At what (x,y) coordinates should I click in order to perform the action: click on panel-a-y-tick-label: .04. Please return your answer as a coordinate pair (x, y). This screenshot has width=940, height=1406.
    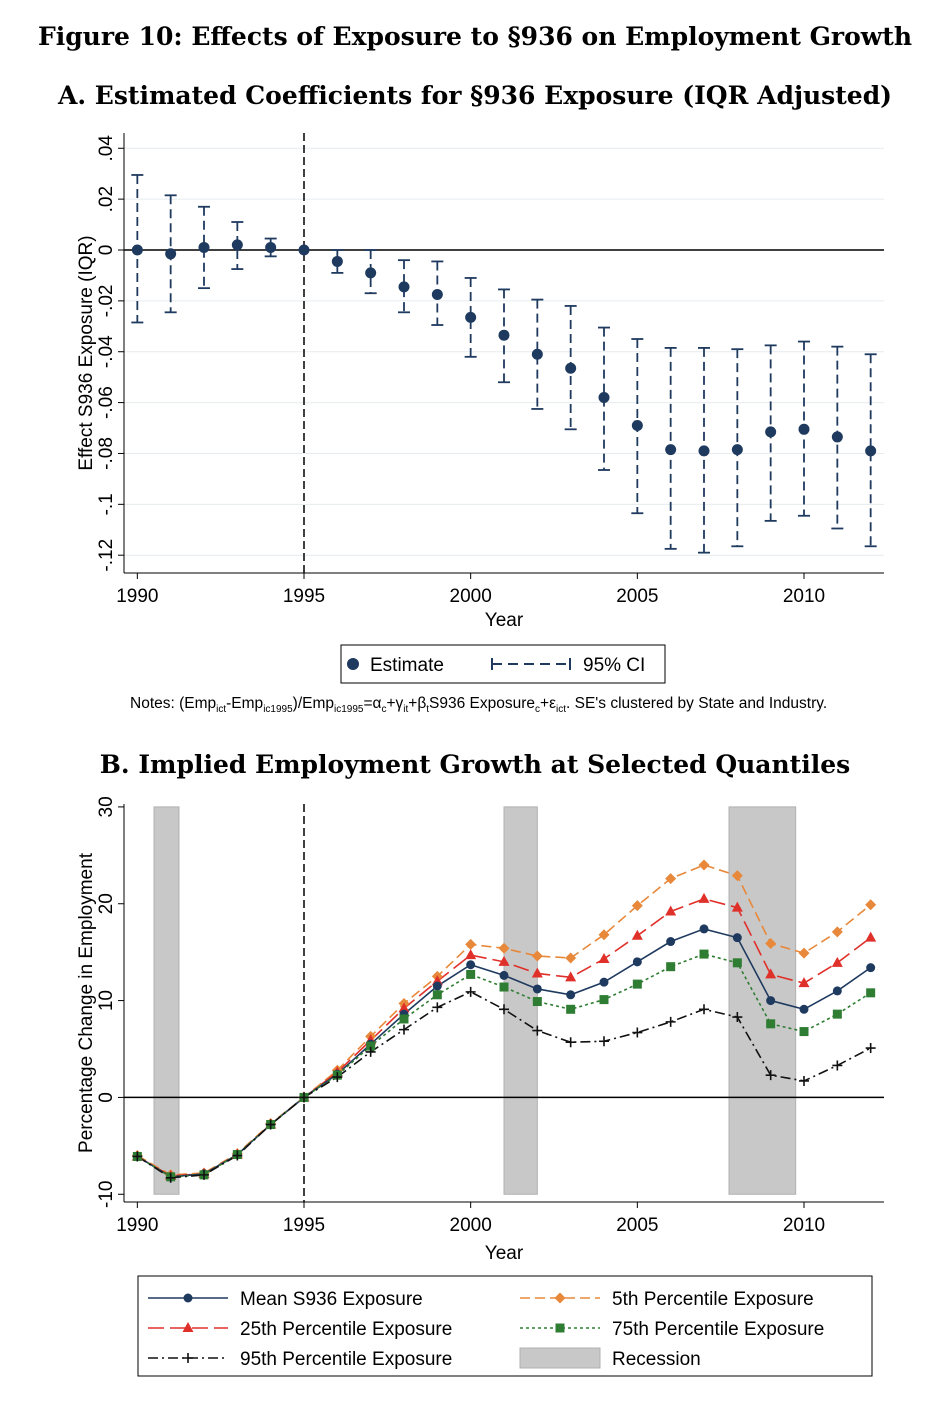
    Looking at the image, I should click on (106, 148).